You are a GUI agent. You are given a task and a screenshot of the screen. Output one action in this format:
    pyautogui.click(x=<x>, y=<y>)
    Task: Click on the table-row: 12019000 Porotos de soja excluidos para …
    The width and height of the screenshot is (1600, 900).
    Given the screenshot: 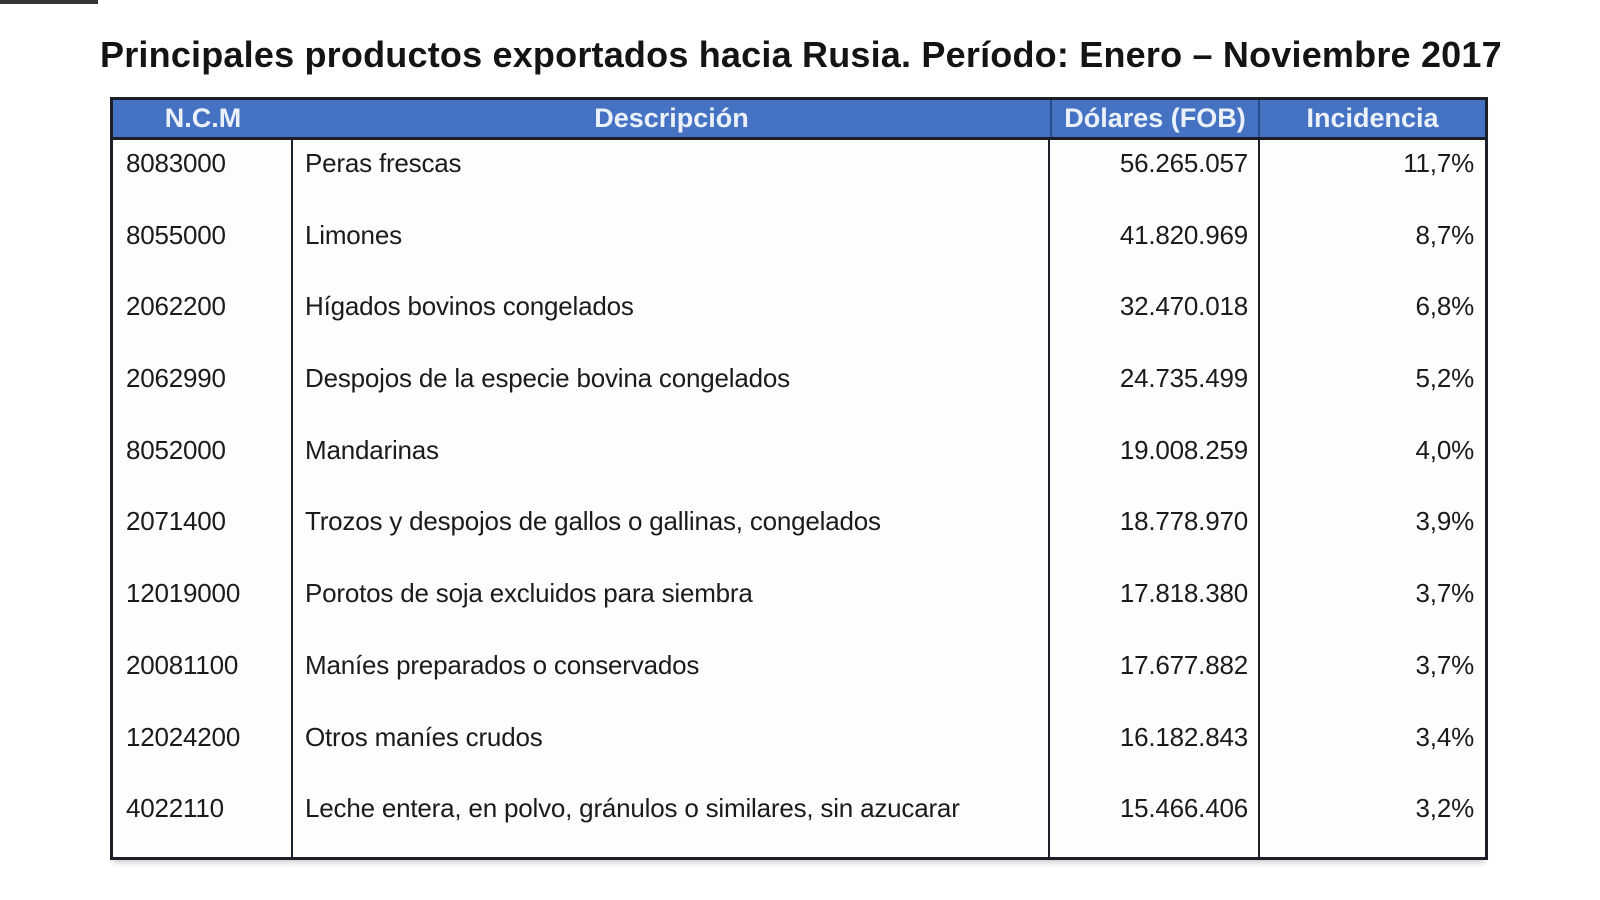 What is the action you would take?
    pyautogui.click(x=799, y=606)
    